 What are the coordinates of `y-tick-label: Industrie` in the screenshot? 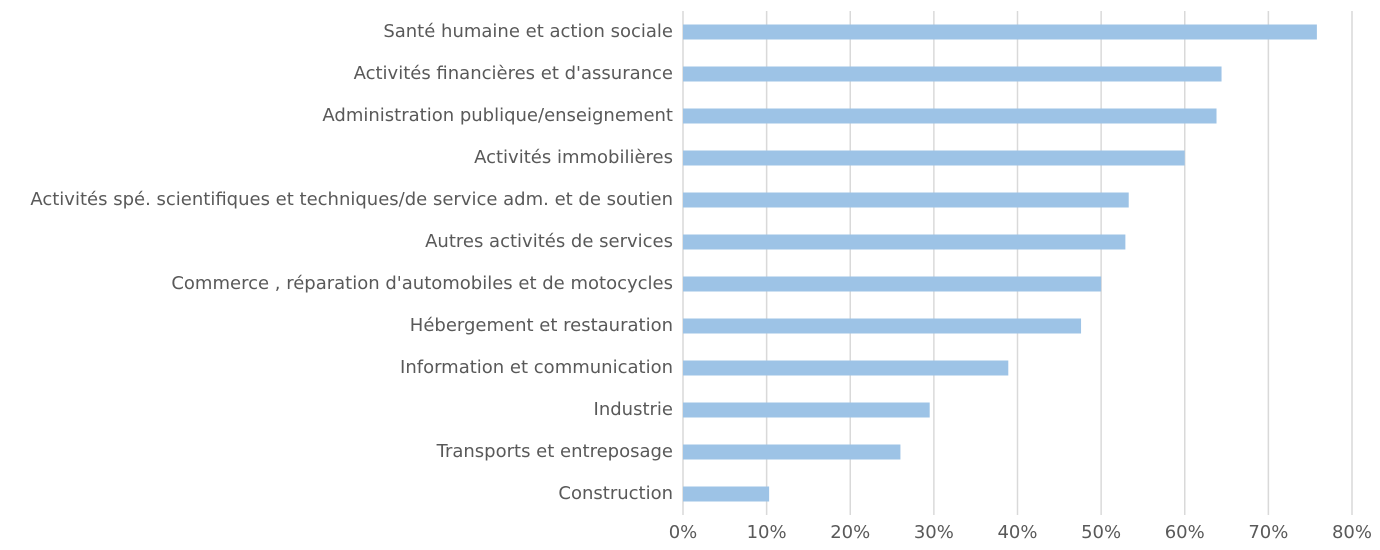 It's located at (633, 409).